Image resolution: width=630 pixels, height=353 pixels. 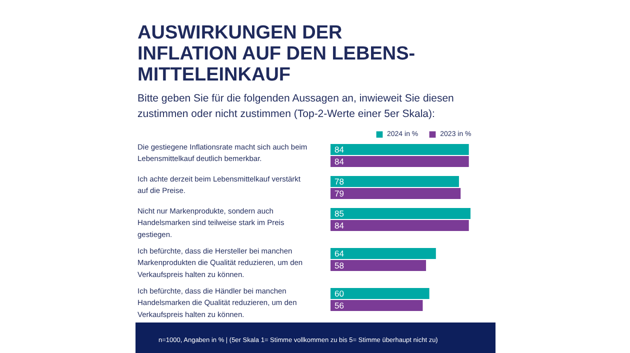 I want to click on data-label: 60, so click(x=339, y=293).